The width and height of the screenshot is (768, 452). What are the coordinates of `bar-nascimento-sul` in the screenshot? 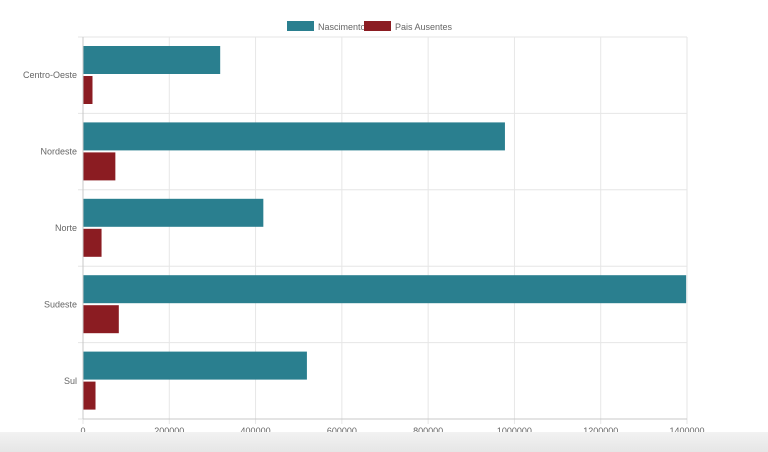 It's located at (195, 365).